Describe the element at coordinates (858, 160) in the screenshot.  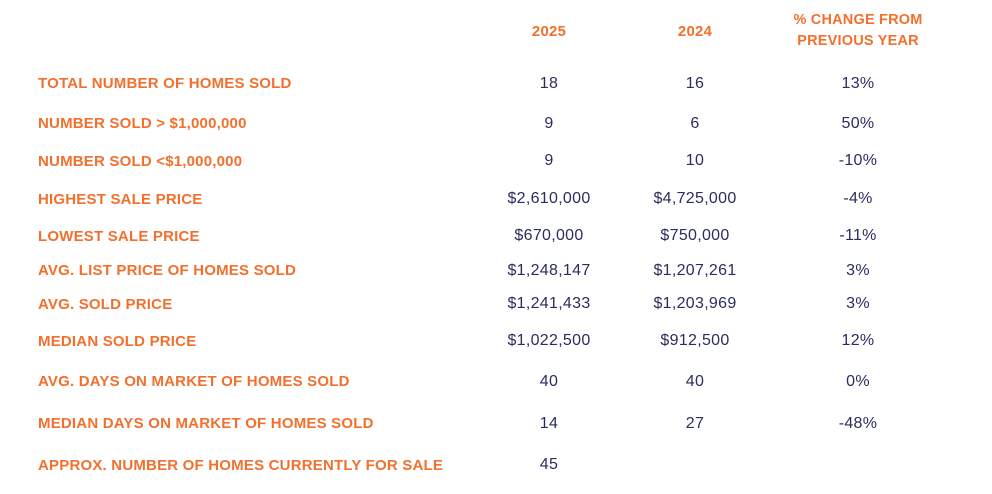
I see `value-change: -10%` at that location.